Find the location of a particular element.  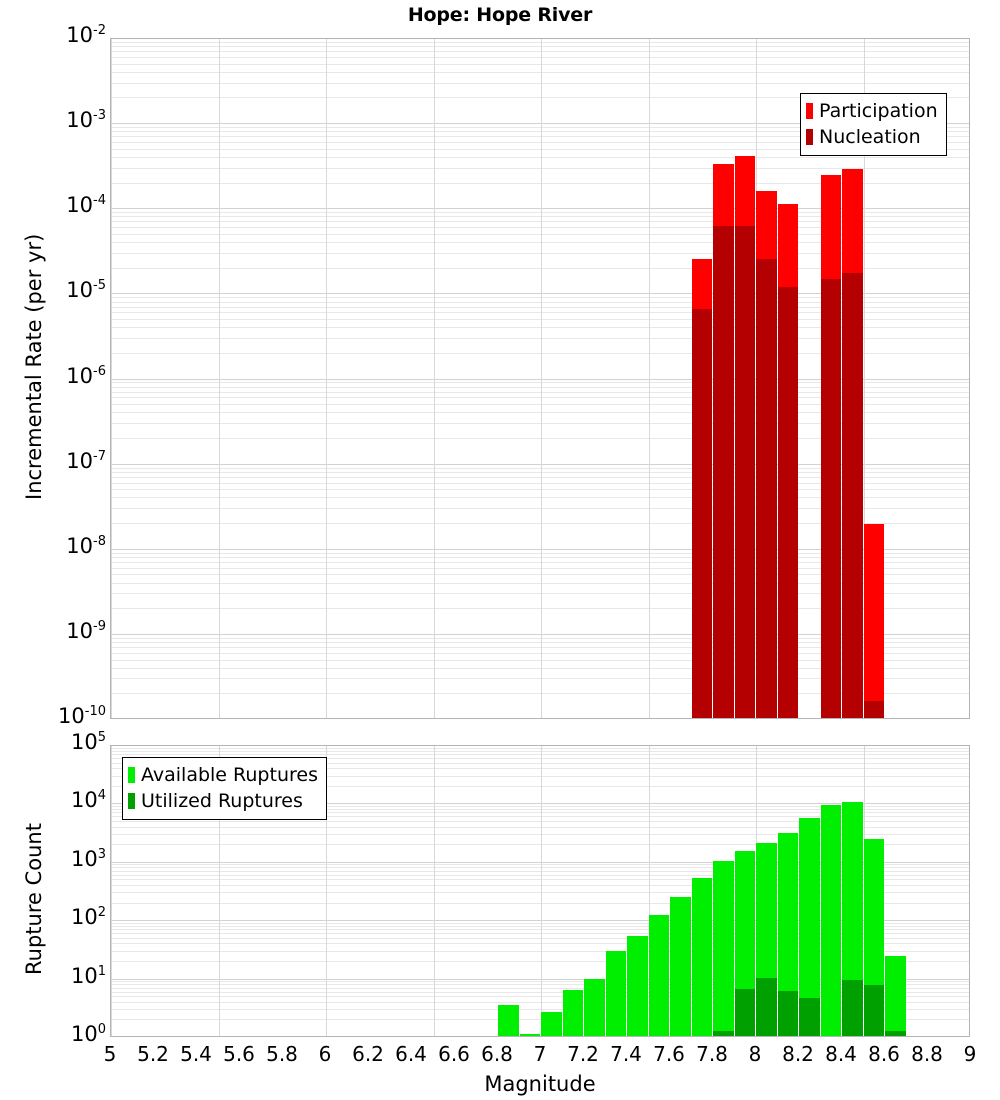

x-axis-tick-label: 7.6 is located at coordinates (669, 1054).